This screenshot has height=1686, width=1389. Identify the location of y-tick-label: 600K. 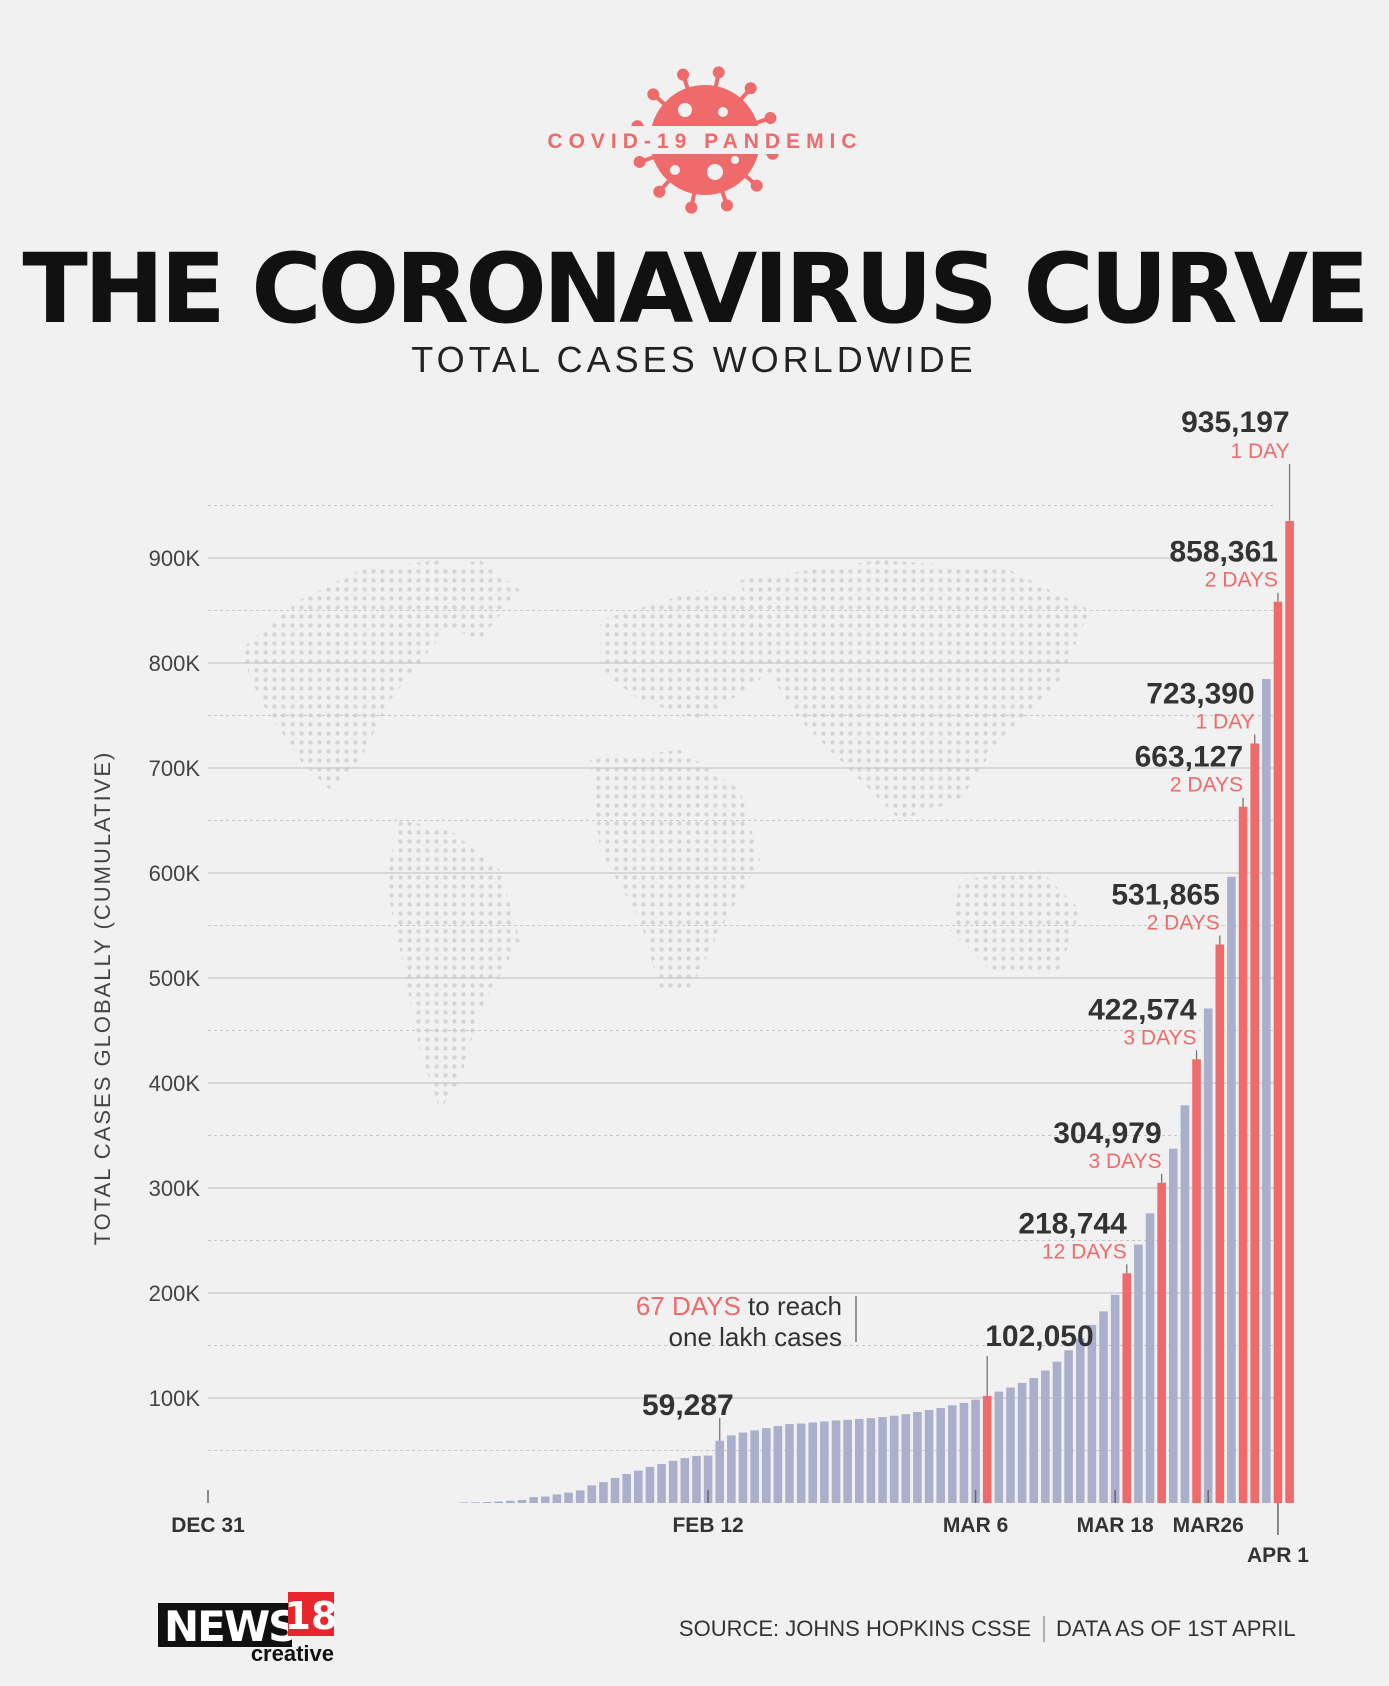
(175, 873).